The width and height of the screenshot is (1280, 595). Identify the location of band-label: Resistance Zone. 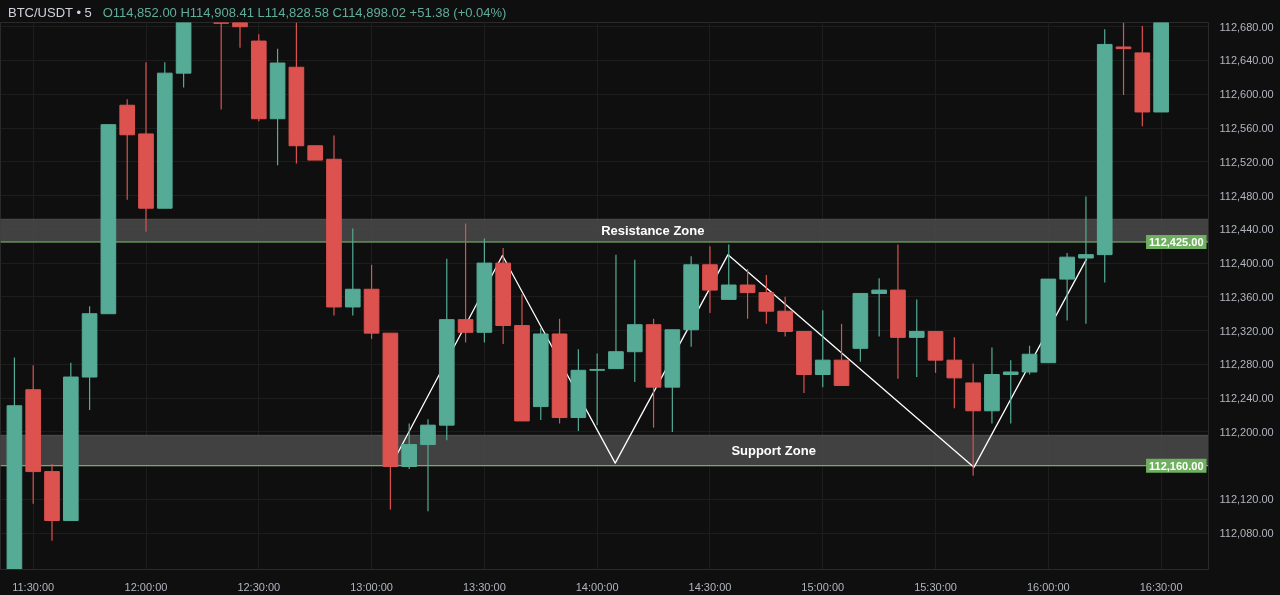
(653, 231).